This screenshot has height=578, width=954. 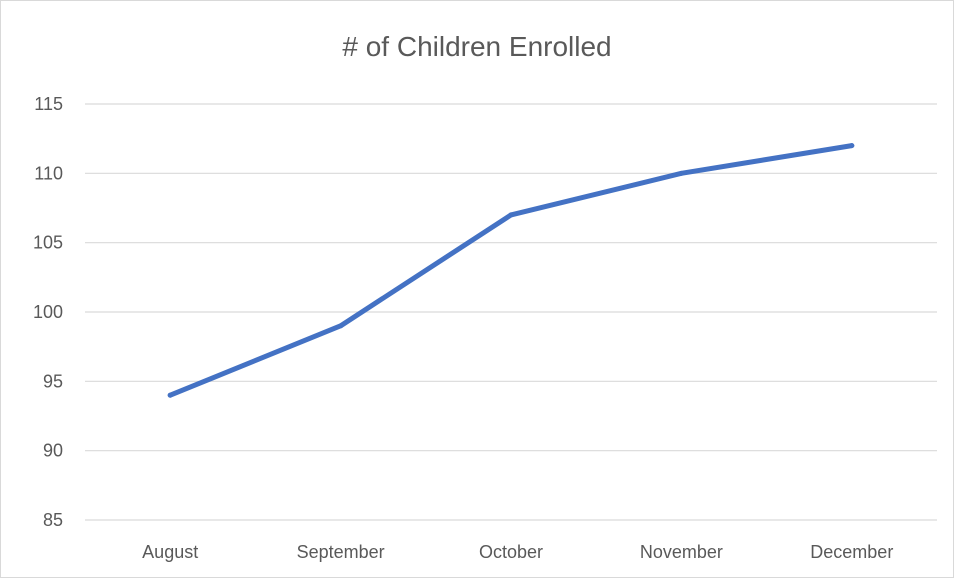 What do you see at coordinates (511, 215) in the screenshot?
I see `data-point-october` at bounding box center [511, 215].